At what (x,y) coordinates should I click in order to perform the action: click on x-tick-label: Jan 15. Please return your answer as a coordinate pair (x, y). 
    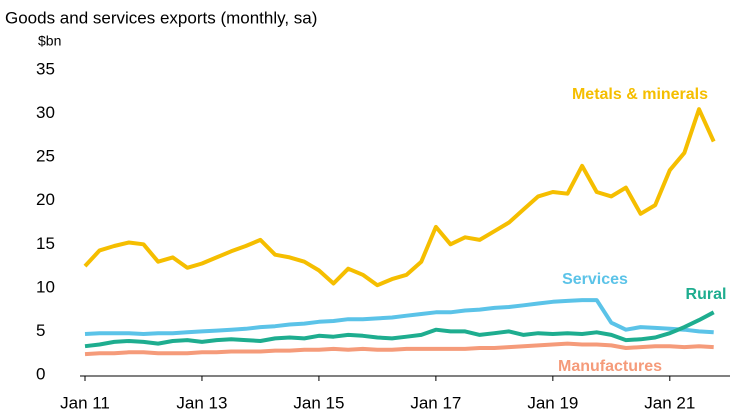
    Looking at the image, I should click on (318, 402).